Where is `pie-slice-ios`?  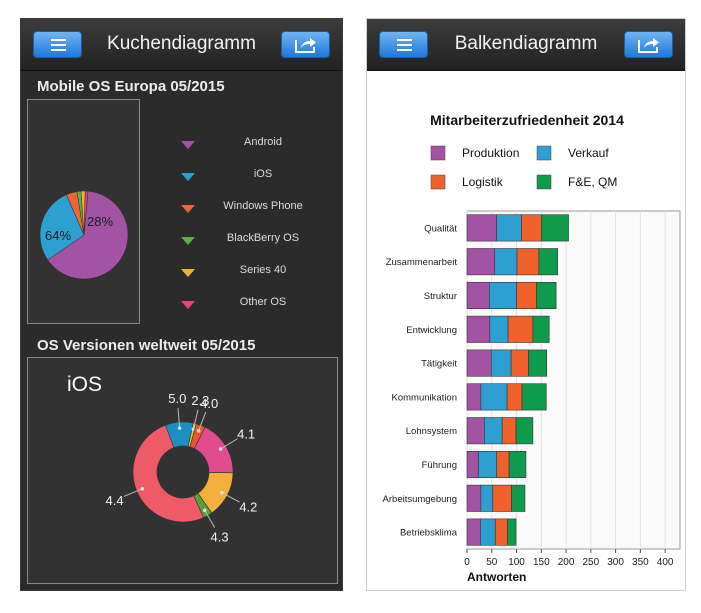
pie-slice-ios is located at coordinates (62, 227).